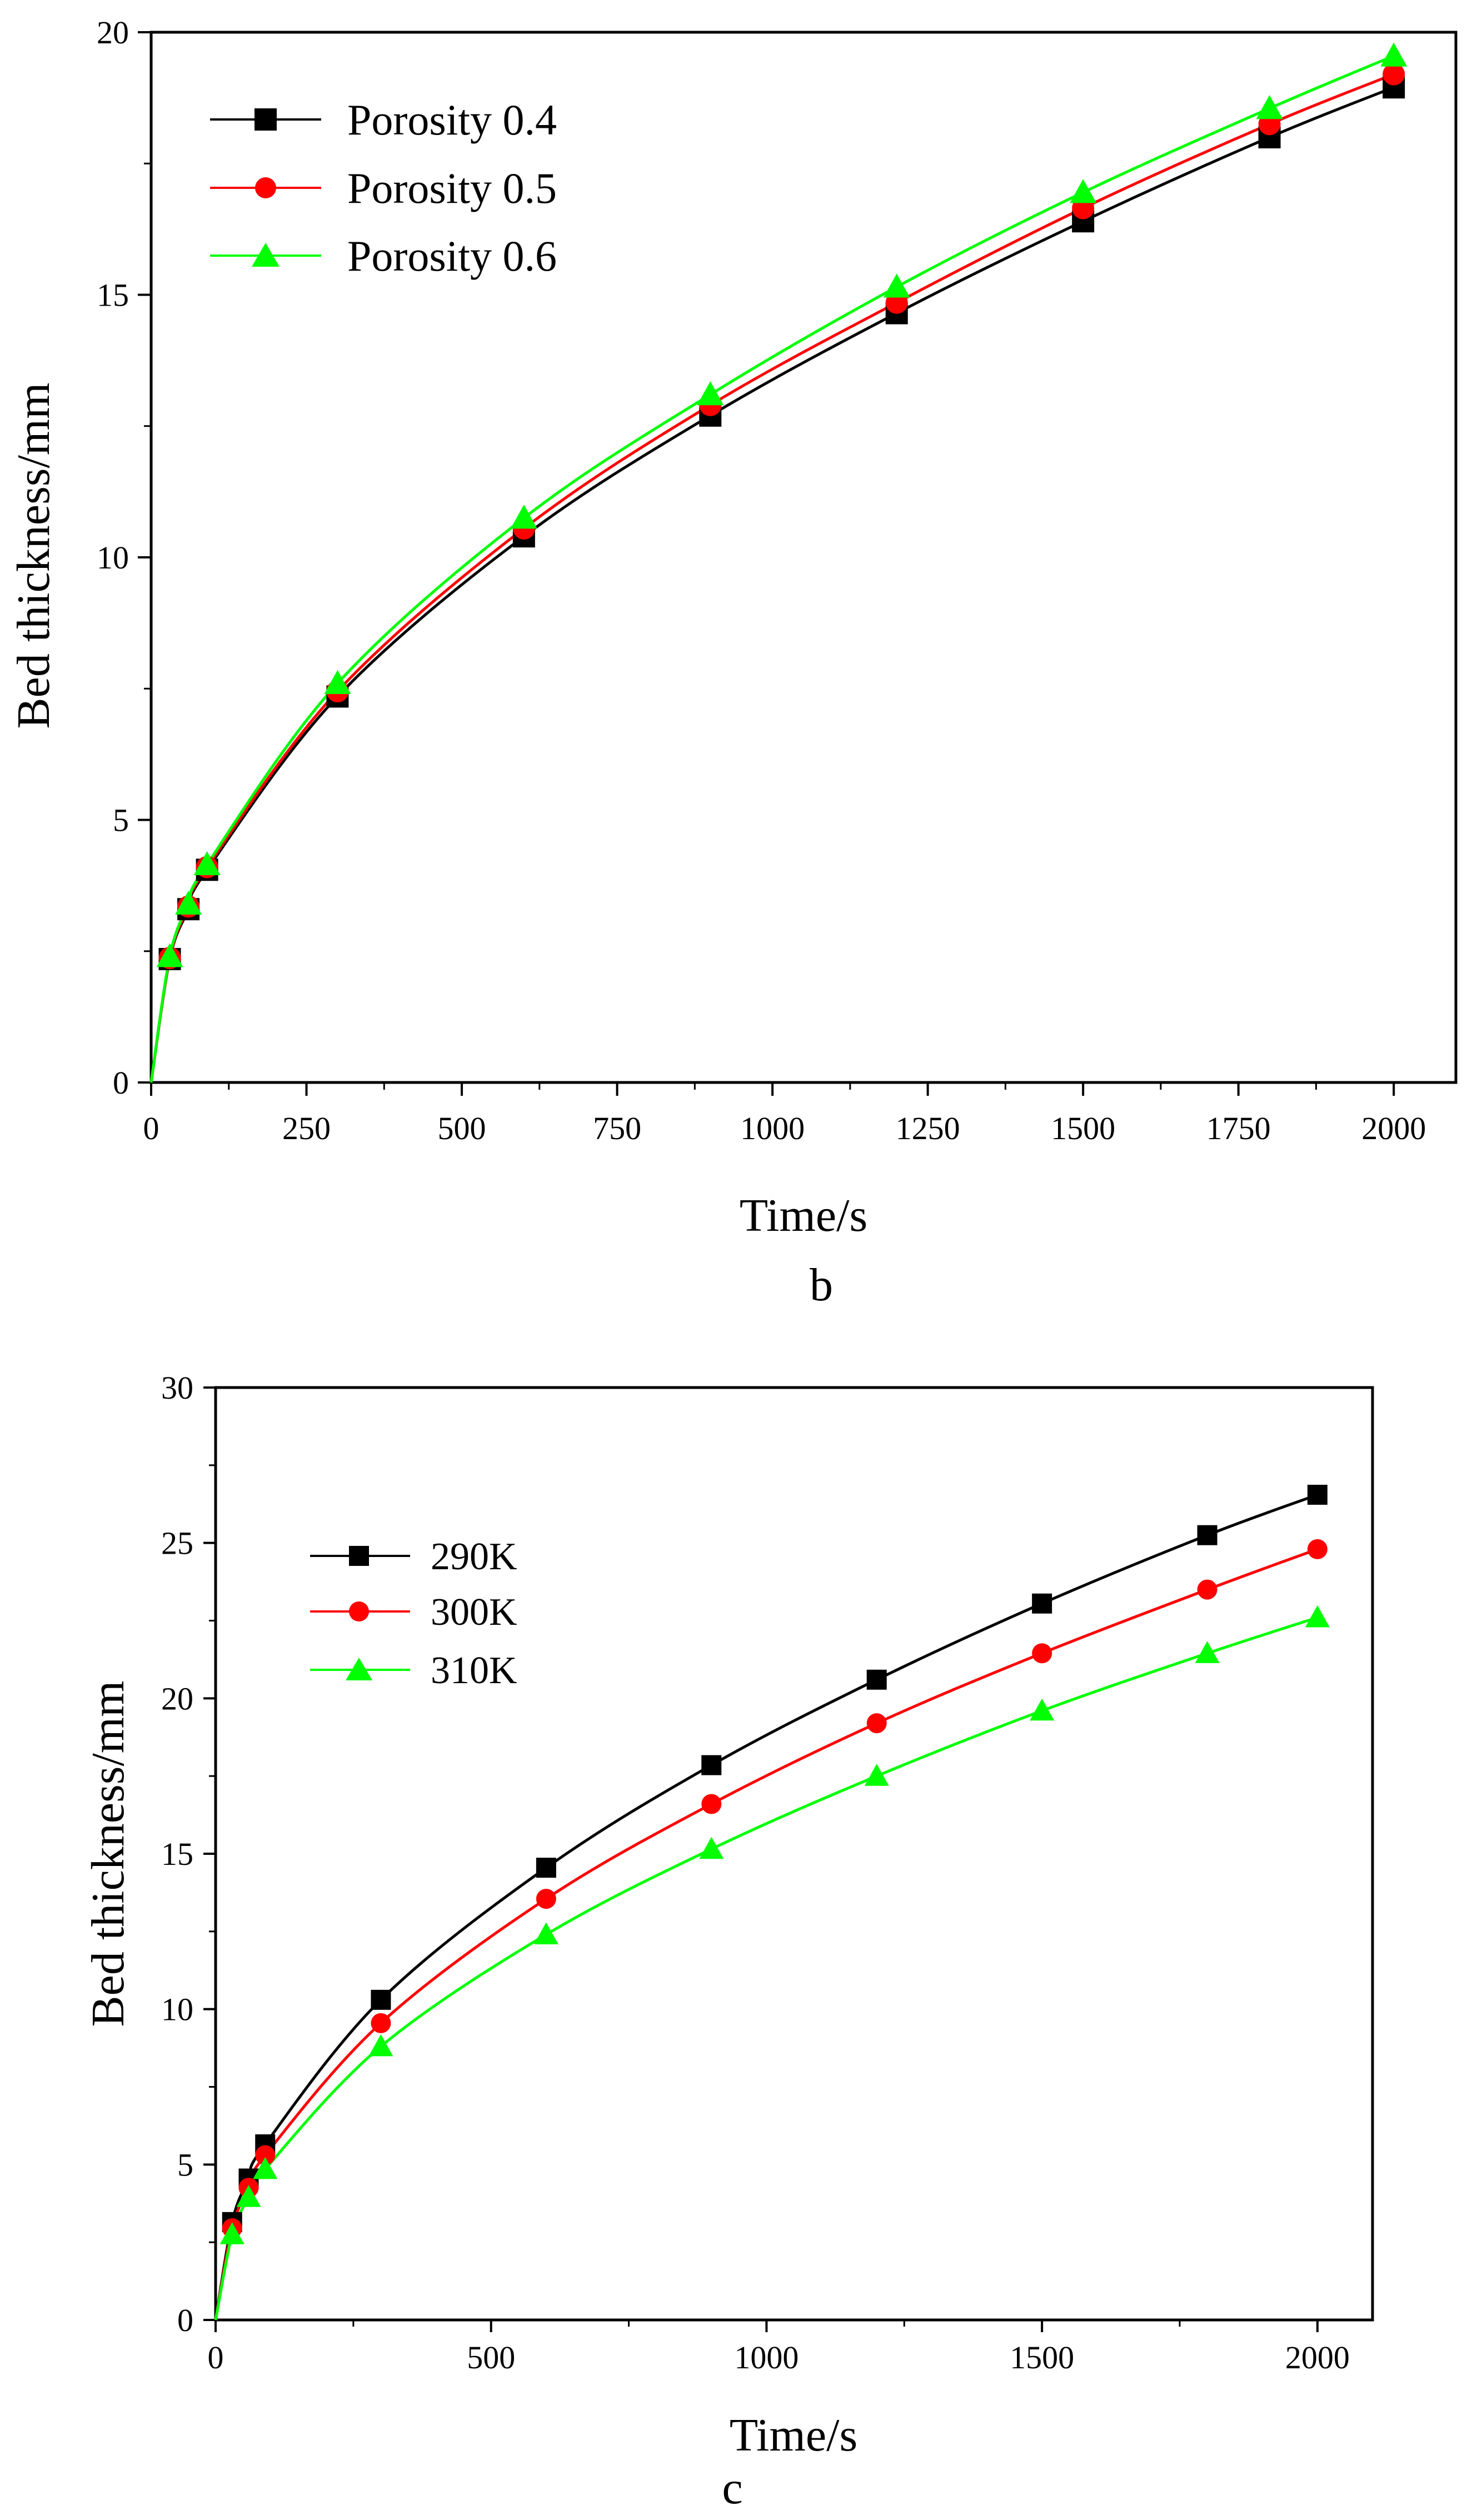 The height and width of the screenshot is (2520, 1467). What do you see at coordinates (452, 256) in the screenshot?
I see `legend-label-porosity-06: Porosity 0.6` at bounding box center [452, 256].